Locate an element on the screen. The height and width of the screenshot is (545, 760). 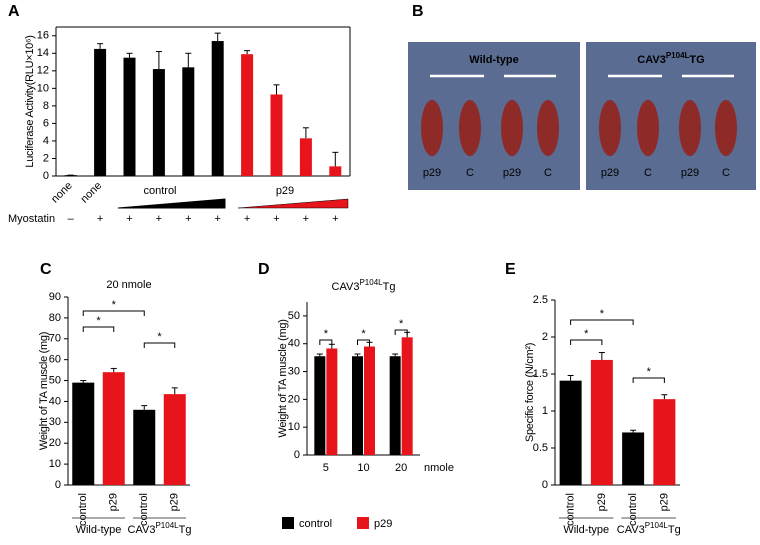
chart-title: CAV3P104LTg is located at coordinates (364, 285).